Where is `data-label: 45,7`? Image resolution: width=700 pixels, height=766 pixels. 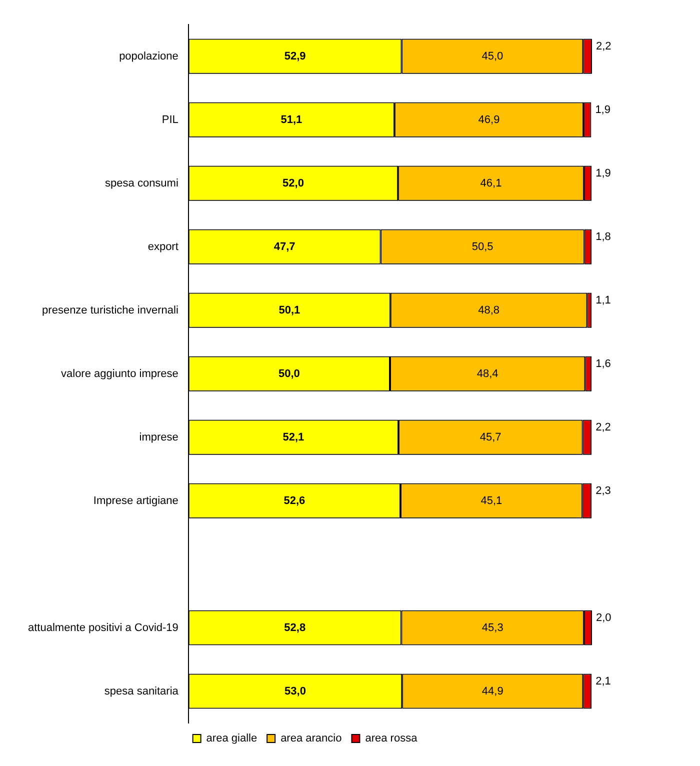 data-label: 45,7 is located at coordinates (491, 437).